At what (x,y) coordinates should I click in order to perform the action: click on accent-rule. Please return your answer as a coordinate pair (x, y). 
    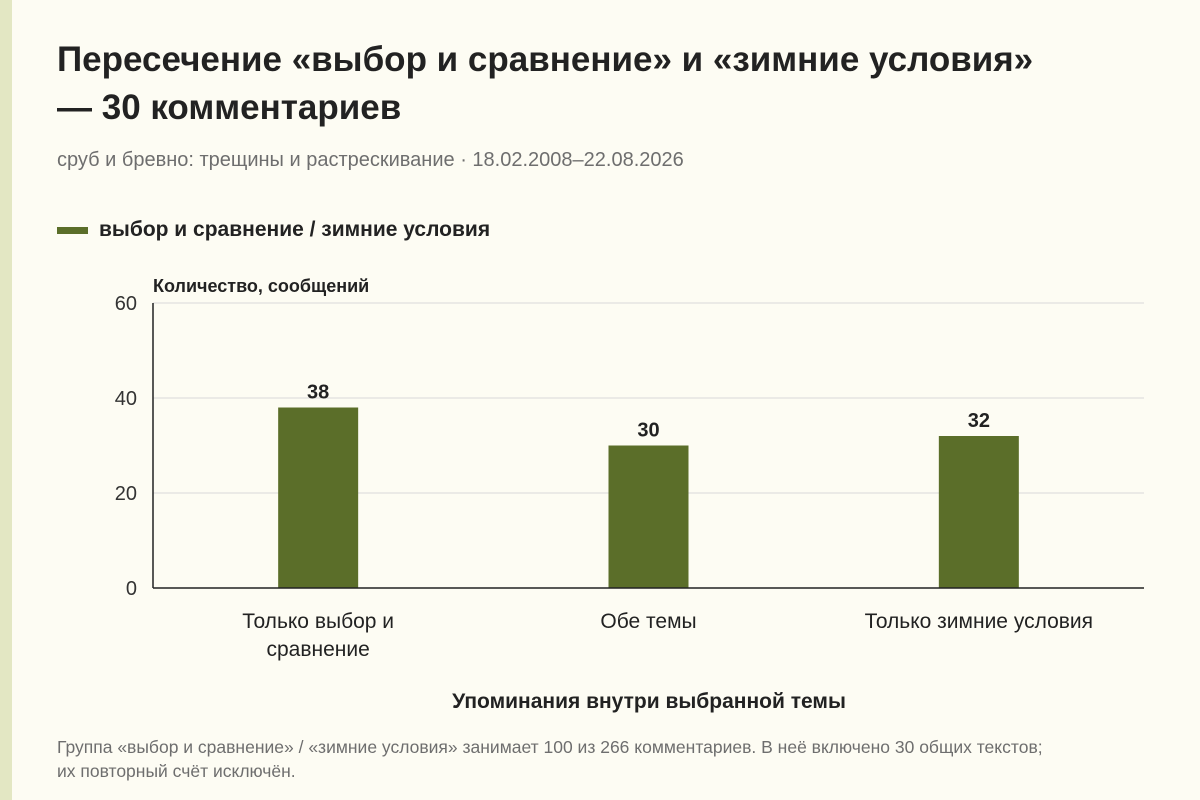
    Looking at the image, I should click on (6, 400).